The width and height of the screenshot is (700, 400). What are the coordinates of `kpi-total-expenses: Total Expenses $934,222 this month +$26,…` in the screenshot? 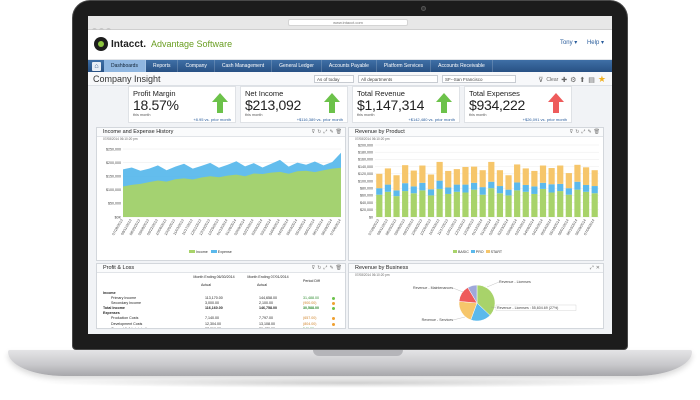 It's located at (518, 104).